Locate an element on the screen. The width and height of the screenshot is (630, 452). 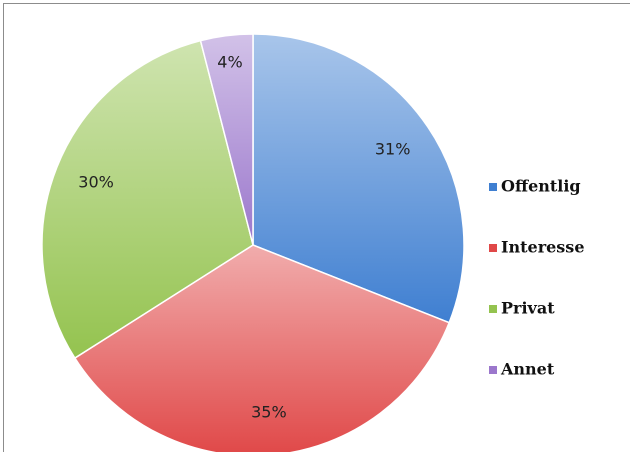
data-label: 35% is located at coordinates (269, 412).